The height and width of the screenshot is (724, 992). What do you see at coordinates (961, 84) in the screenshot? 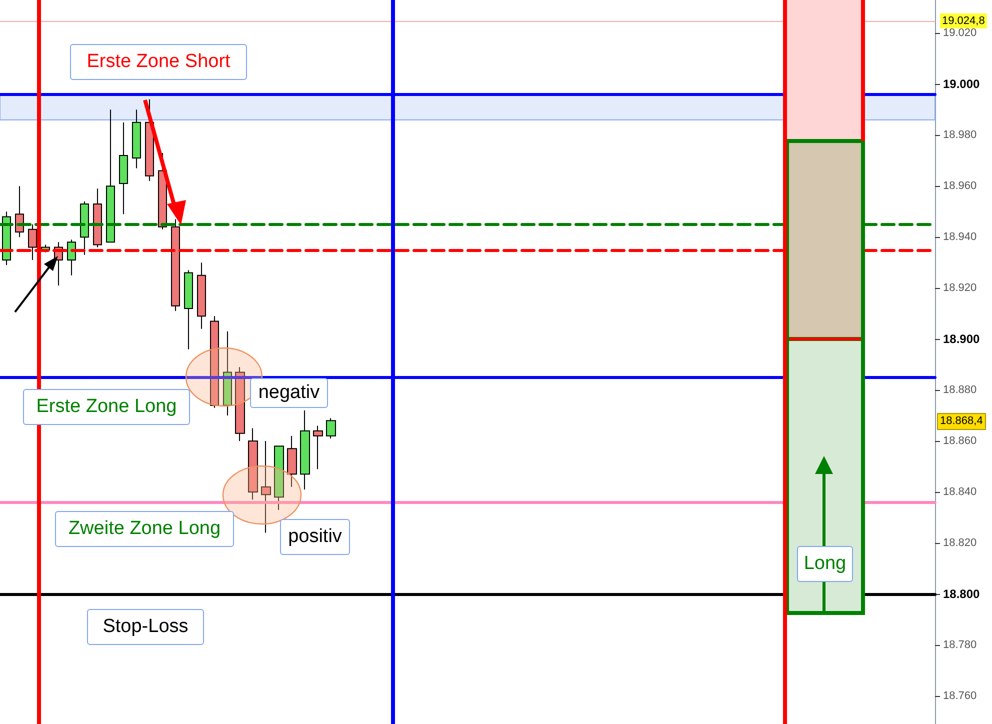
I see `y-tick-label: 19.000` at bounding box center [961, 84].